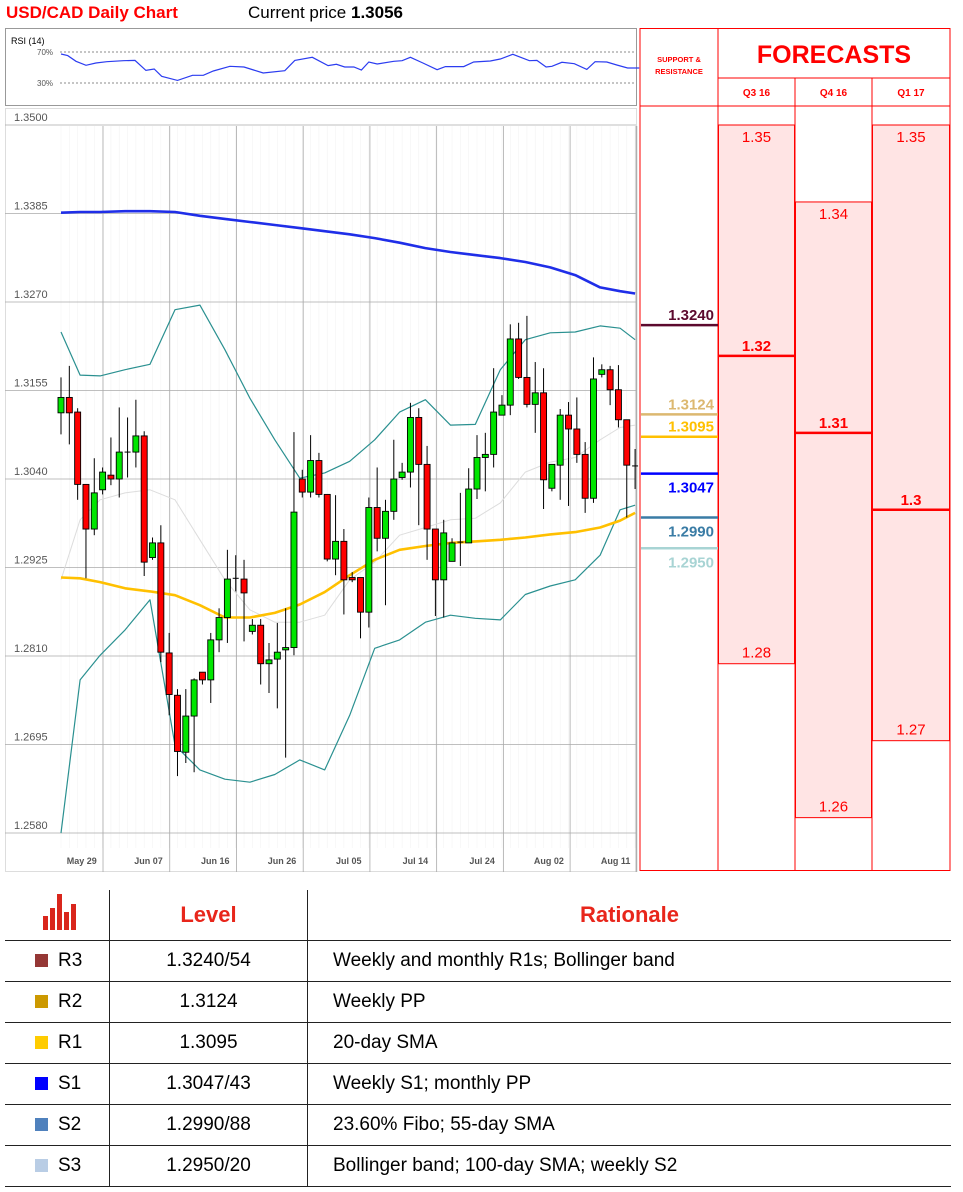 The height and width of the screenshot is (1192, 963). What do you see at coordinates (629, 1002) in the screenshot?
I see `rationale-text: Weekly PP` at bounding box center [629, 1002].